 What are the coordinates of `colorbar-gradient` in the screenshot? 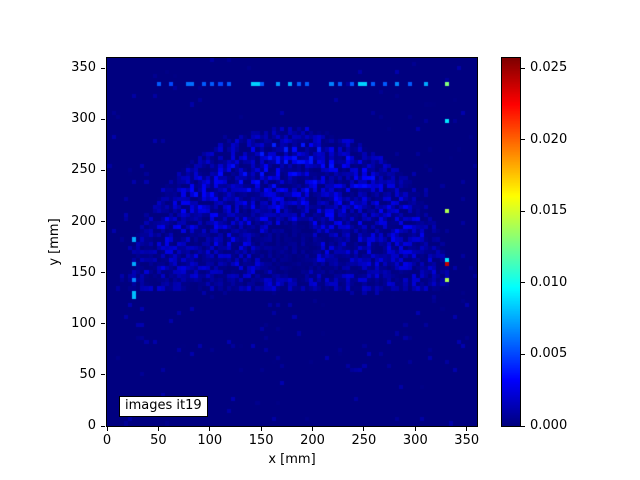 It's located at (511, 242).